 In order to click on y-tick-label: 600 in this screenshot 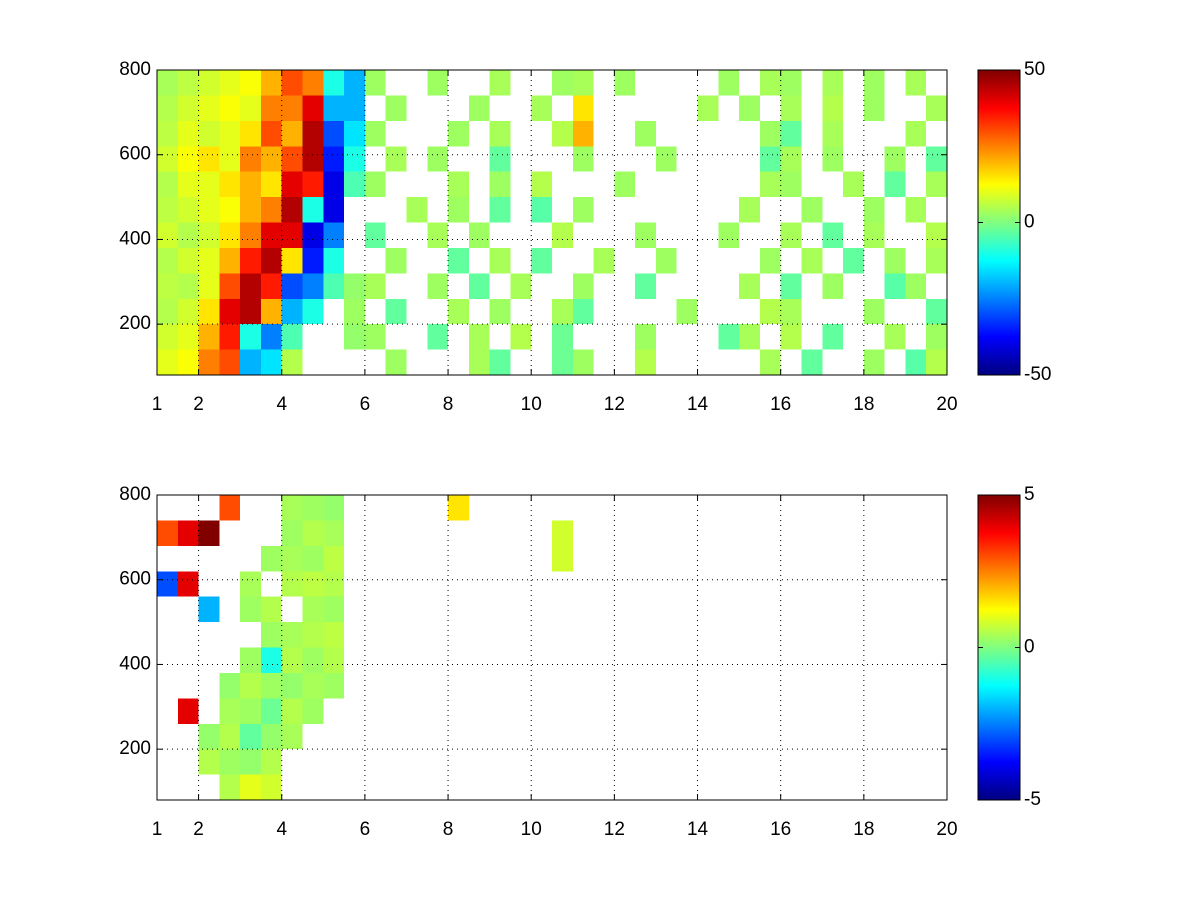, I will do `click(135, 154)`.